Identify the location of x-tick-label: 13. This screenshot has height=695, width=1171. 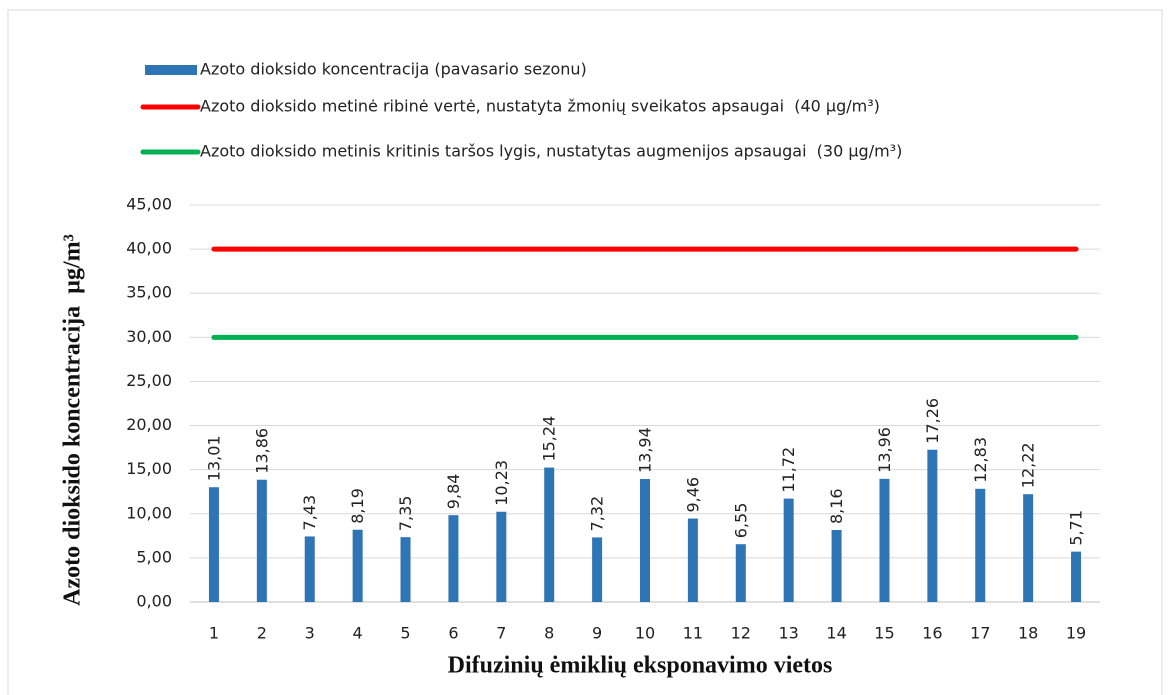
(789, 633).